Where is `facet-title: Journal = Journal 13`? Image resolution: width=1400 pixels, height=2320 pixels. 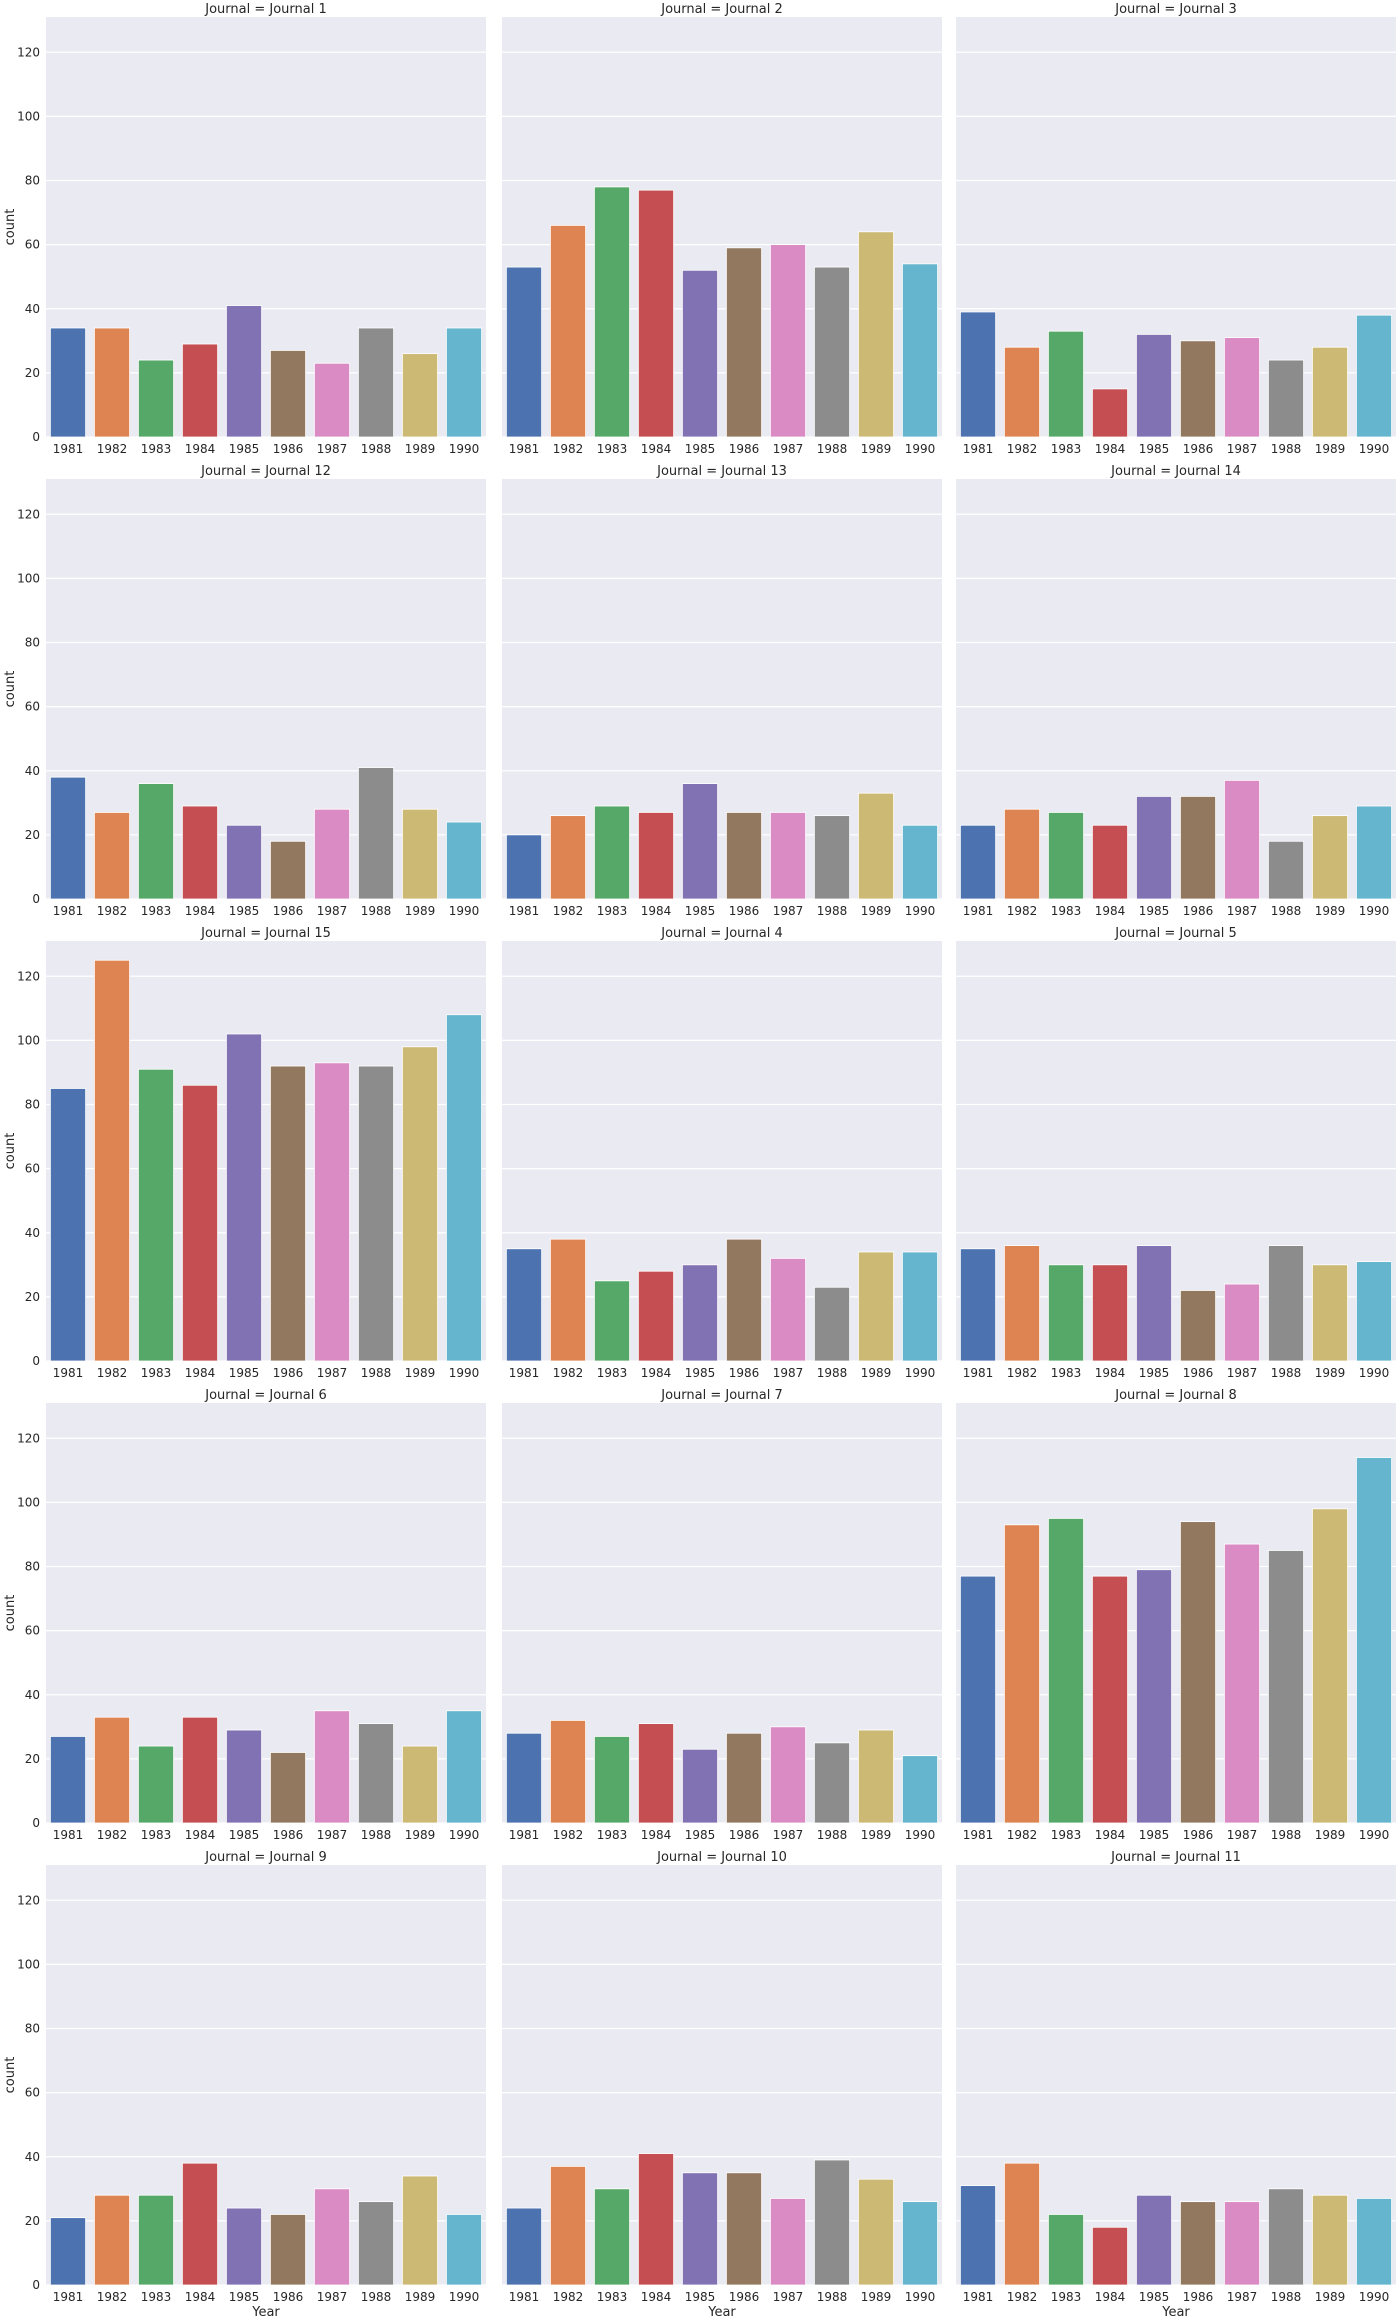
facet-title: Journal = Journal 13 is located at coordinates (721, 471).